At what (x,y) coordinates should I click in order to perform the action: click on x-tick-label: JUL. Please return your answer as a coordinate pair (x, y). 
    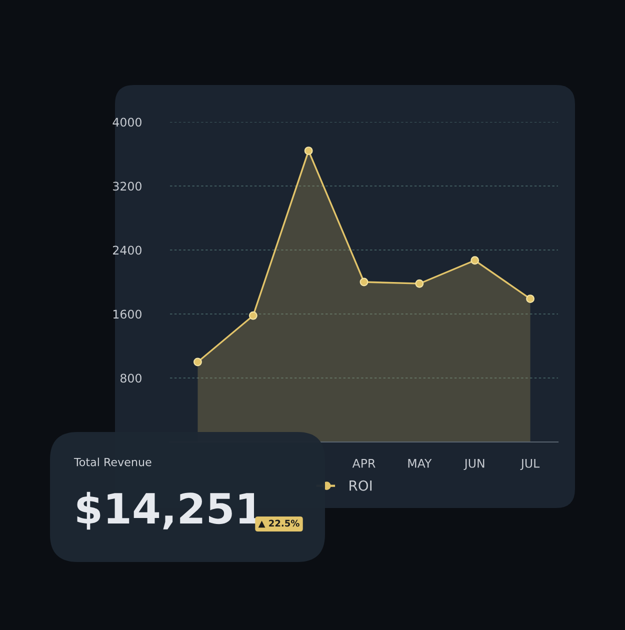
    Looking at the image, I should click on (530, 464).